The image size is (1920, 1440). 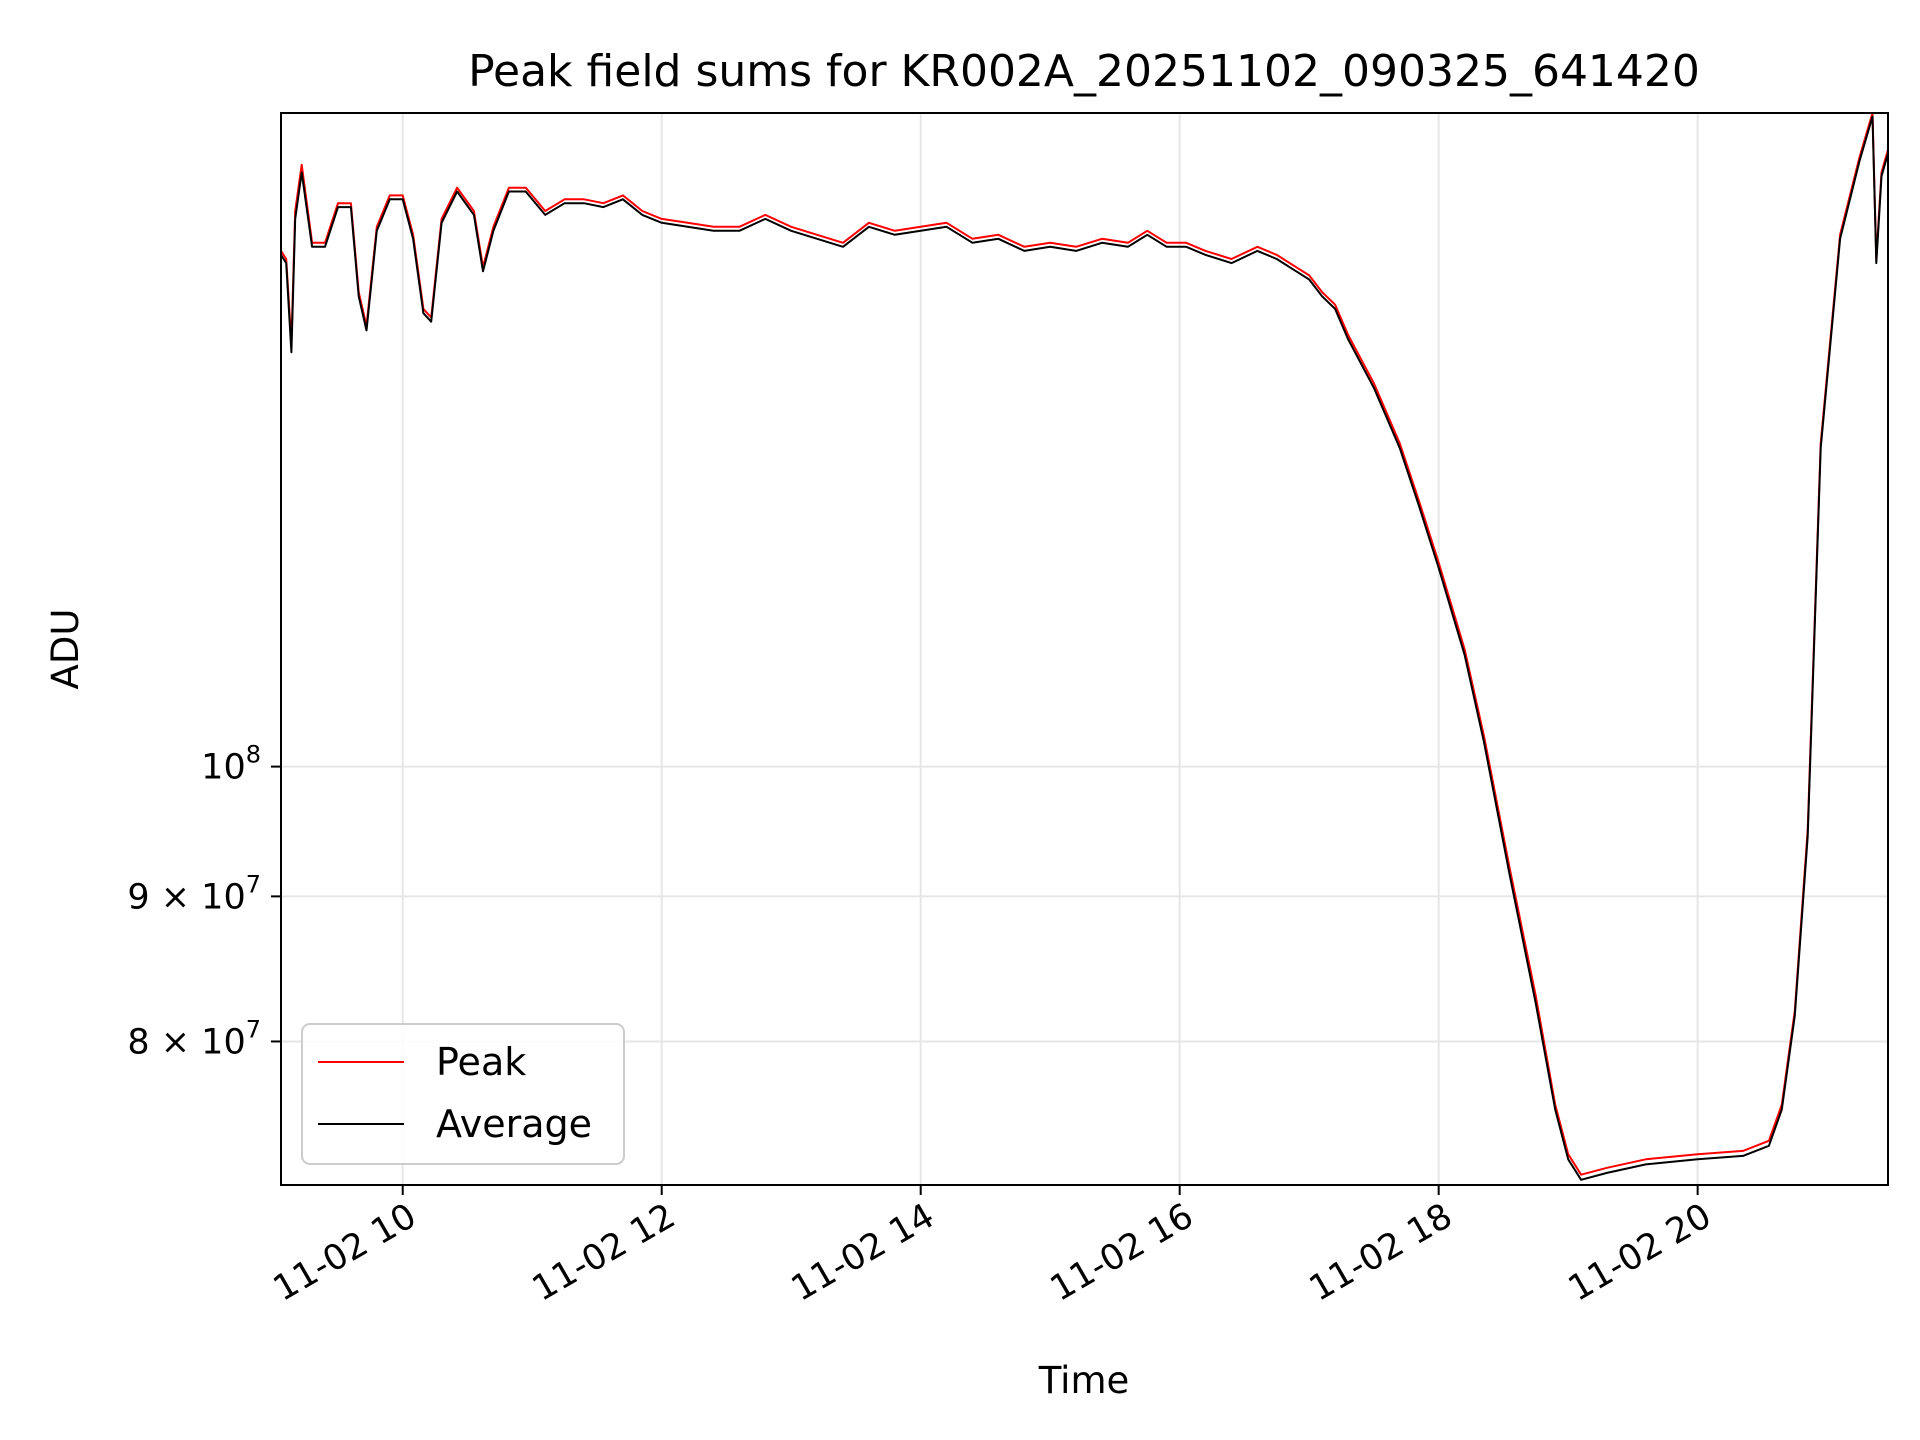 What do you see at coordinates (65, 649) in the screenshot?
I see `y-axis-label: ADU` at bounding box center [65, 649].